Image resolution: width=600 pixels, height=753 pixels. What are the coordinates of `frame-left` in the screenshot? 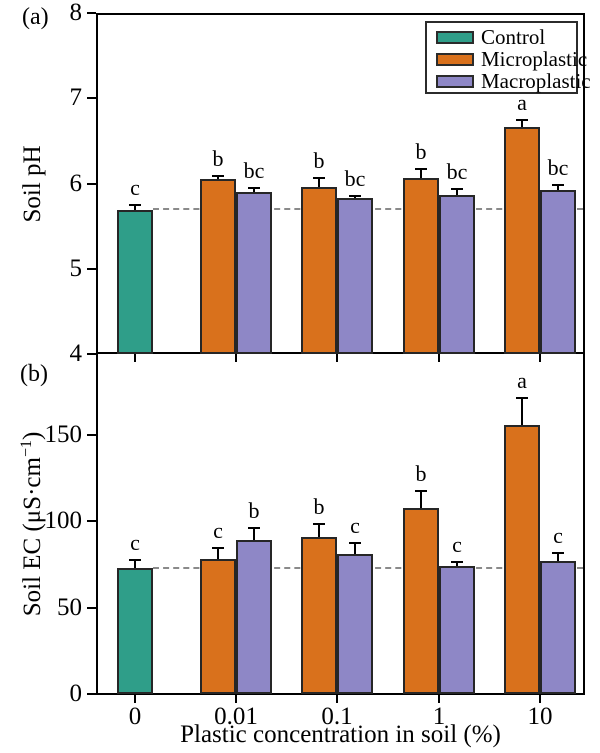 It's located at (97, 354).